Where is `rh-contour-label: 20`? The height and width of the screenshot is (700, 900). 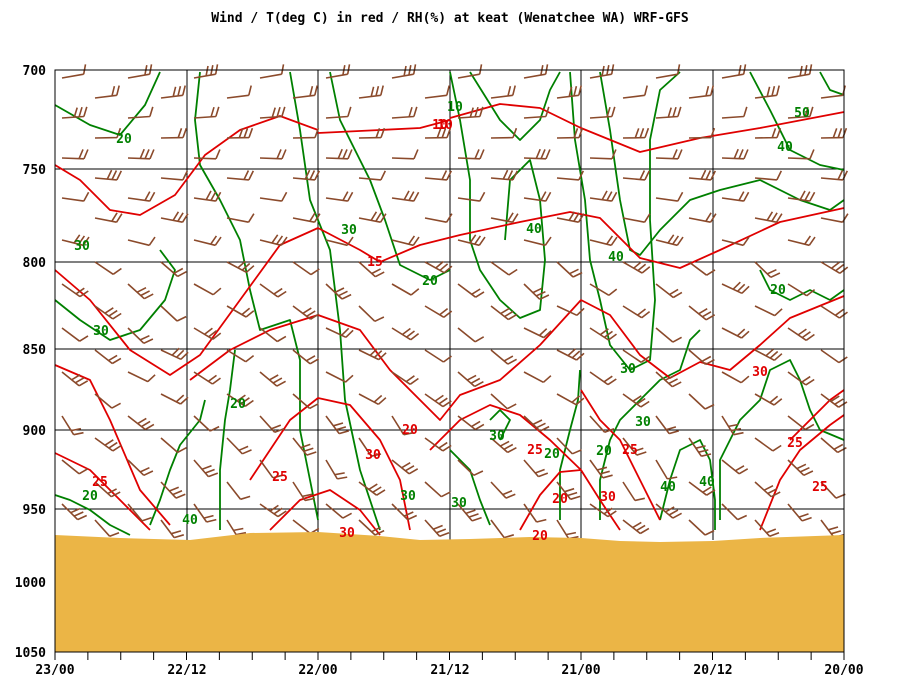 rh-contour-label: 20 is located at coordinates (552, 454).